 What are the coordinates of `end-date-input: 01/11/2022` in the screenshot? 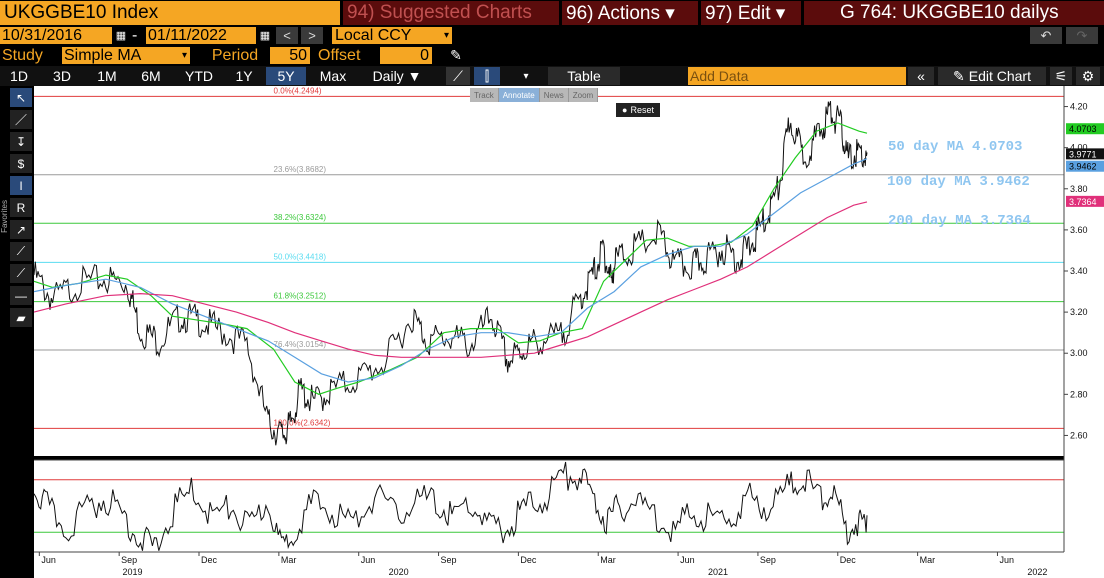 It's located at (201, 35).